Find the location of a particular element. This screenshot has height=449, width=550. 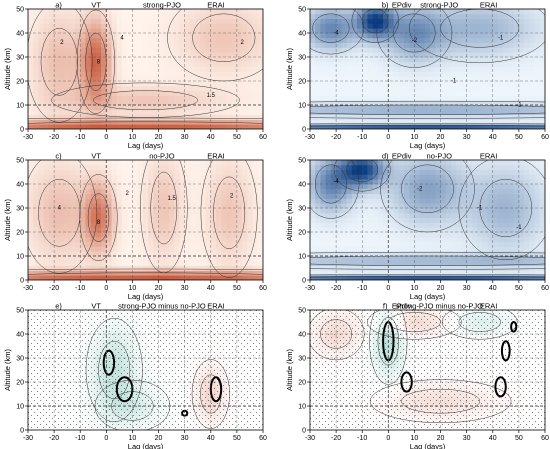

x-tick-label: 40 is located at coordinates (493, 288).